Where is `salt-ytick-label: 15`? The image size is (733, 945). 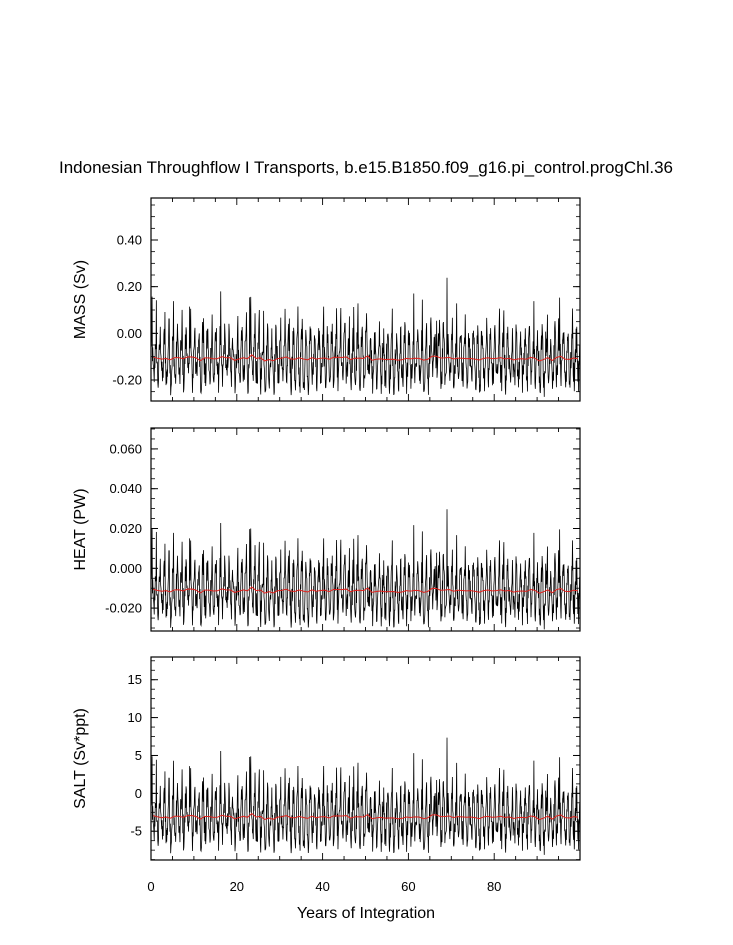
salt-ytick-label: 15 is located at coordinates (135, 679).